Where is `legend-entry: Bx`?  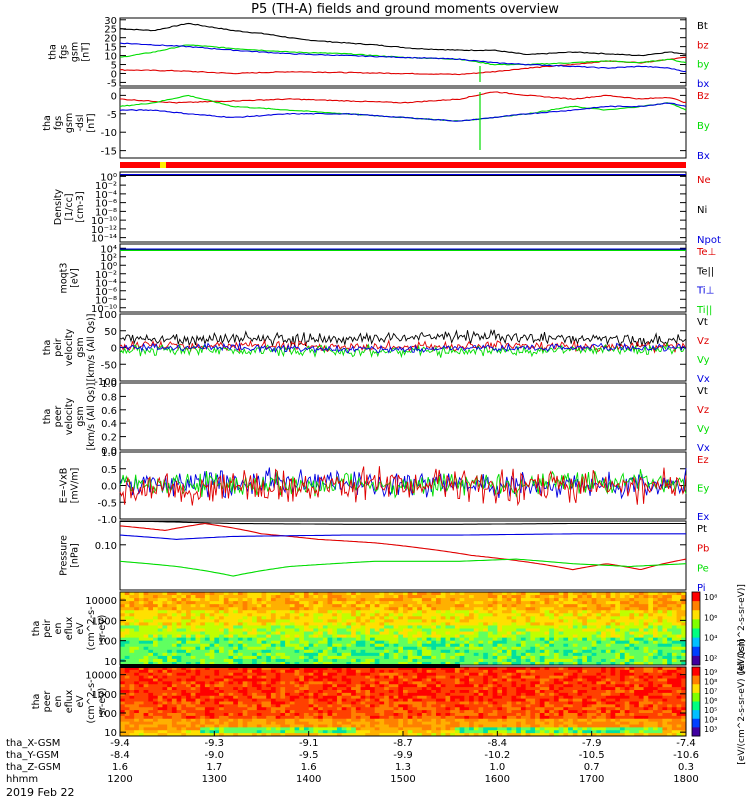
legend-entry: Bx is located at coordinates (703, 156).